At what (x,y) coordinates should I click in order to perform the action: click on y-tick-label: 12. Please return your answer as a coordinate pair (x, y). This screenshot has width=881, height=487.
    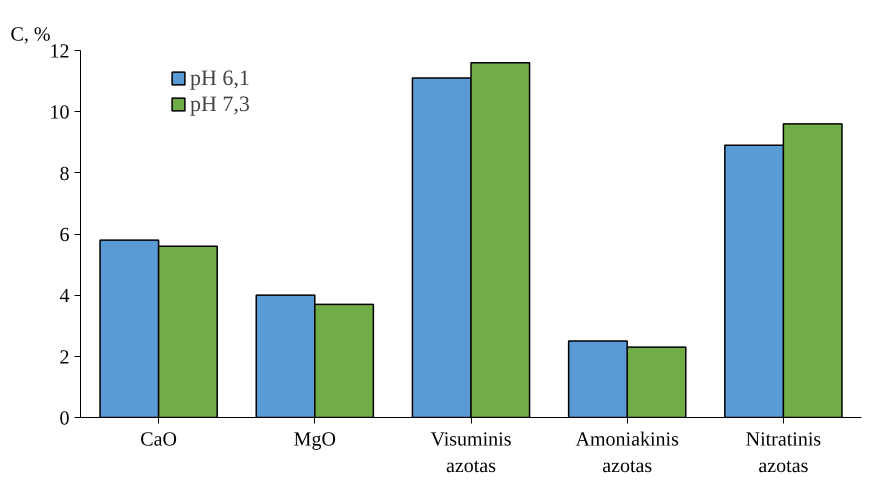
    Looking at the image, I should click on (60, 51).